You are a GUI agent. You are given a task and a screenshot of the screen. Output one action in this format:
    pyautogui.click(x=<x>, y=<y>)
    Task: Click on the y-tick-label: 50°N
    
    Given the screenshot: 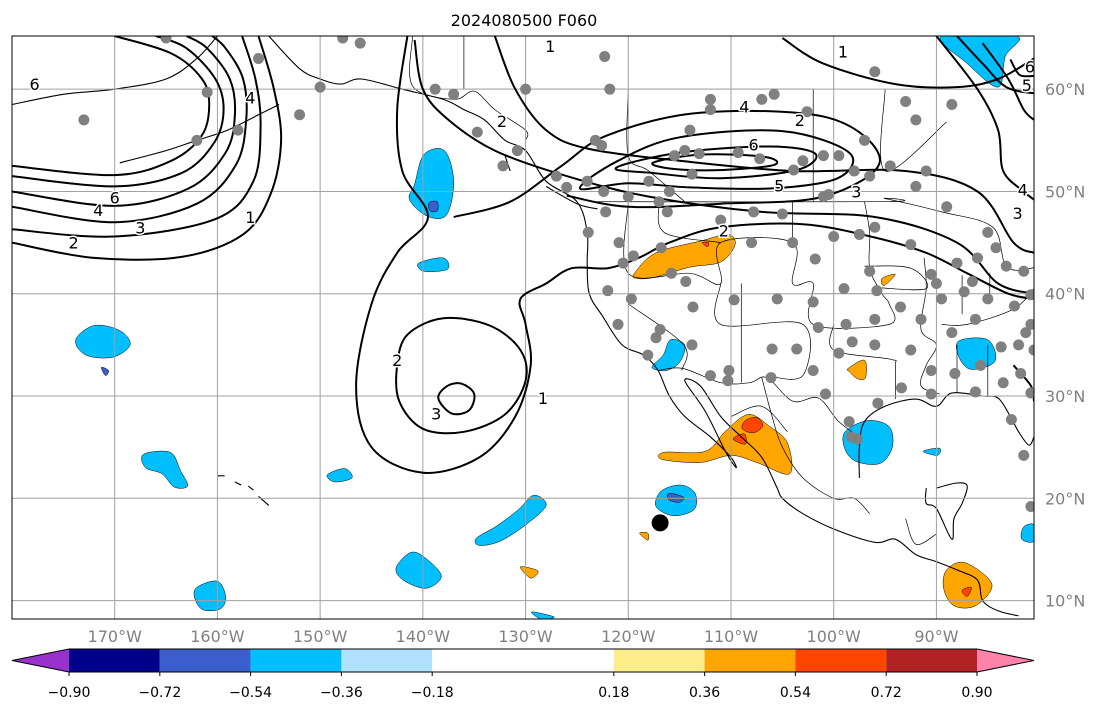 What is the action you would take?
    pyautogui.click(x=1065, y=191)
    